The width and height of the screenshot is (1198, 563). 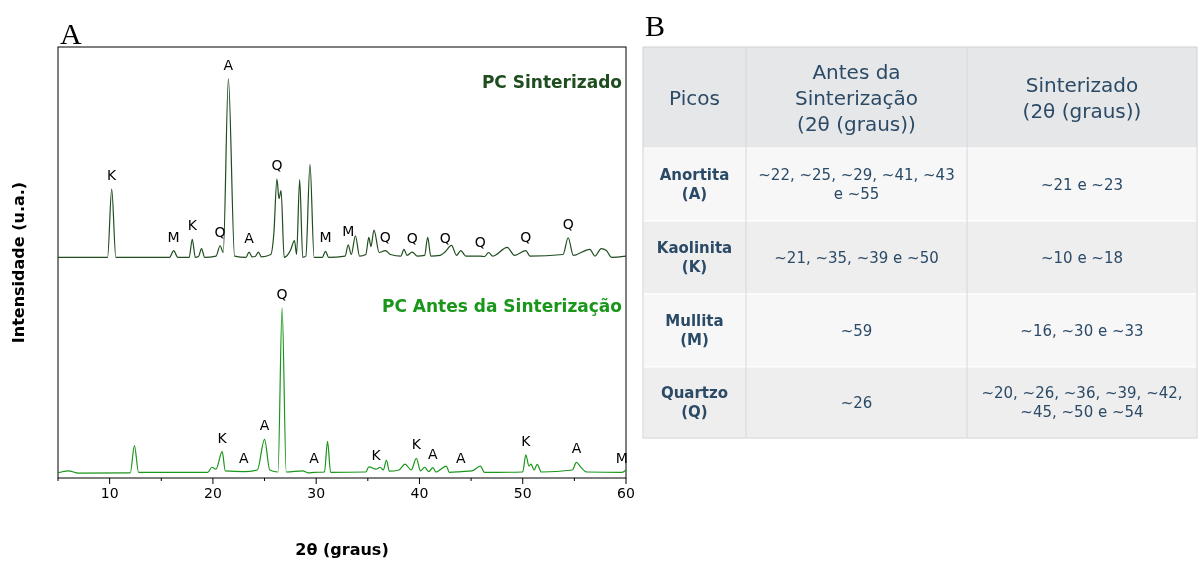 What do you see at coordinates (694, 97) in the screenshot?
I see `category-label: Picos` at bounding box center [694, 97].